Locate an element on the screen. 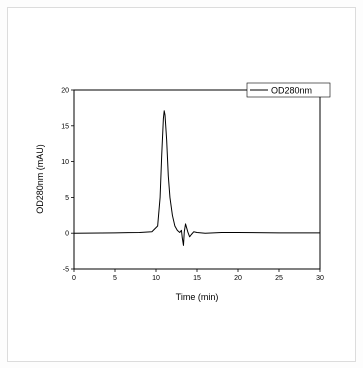 This screenshot has width=363, height=368. legend-box is located at coordinates (288, 90).